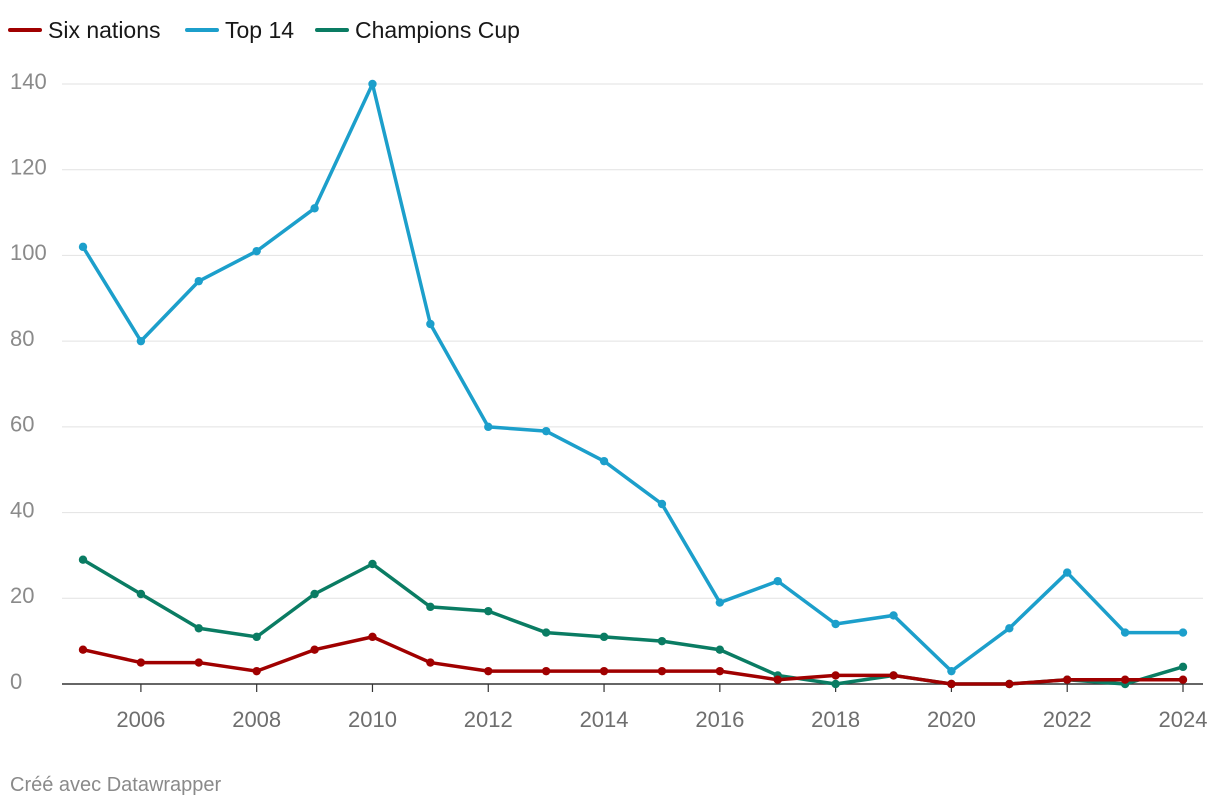  Describe the element at coordinates (28, 252) in the screenshot. I see `y-tick-label-100: 100` at that location.